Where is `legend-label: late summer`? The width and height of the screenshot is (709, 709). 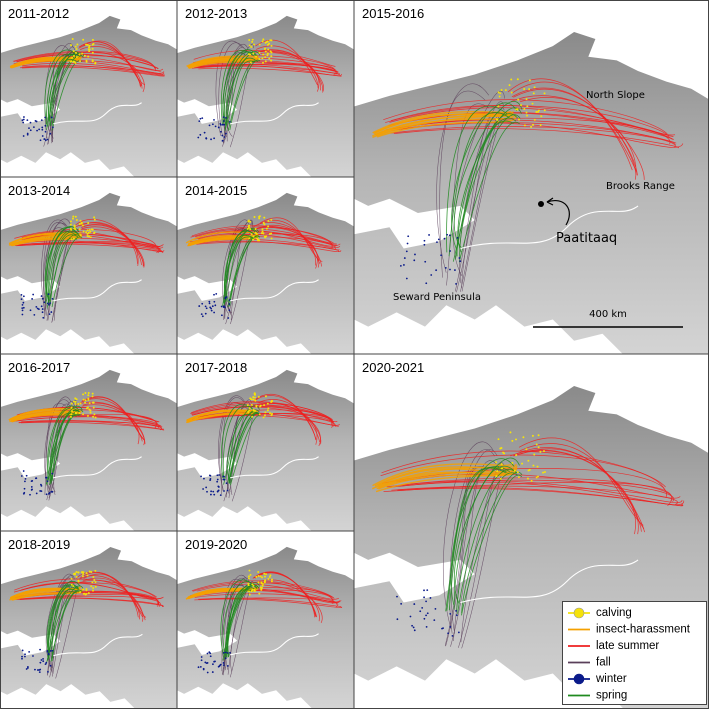 legend-label: late summer is located at coordinates (627, 646).